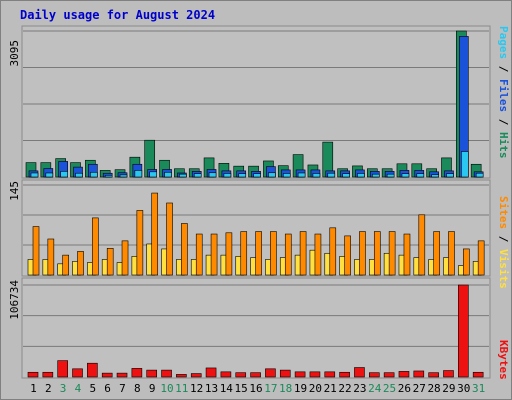  What do you see at coordinates (285, 388) in the screenshot?
I see `x-tick-label: 18` at bounding box center [285, 388].